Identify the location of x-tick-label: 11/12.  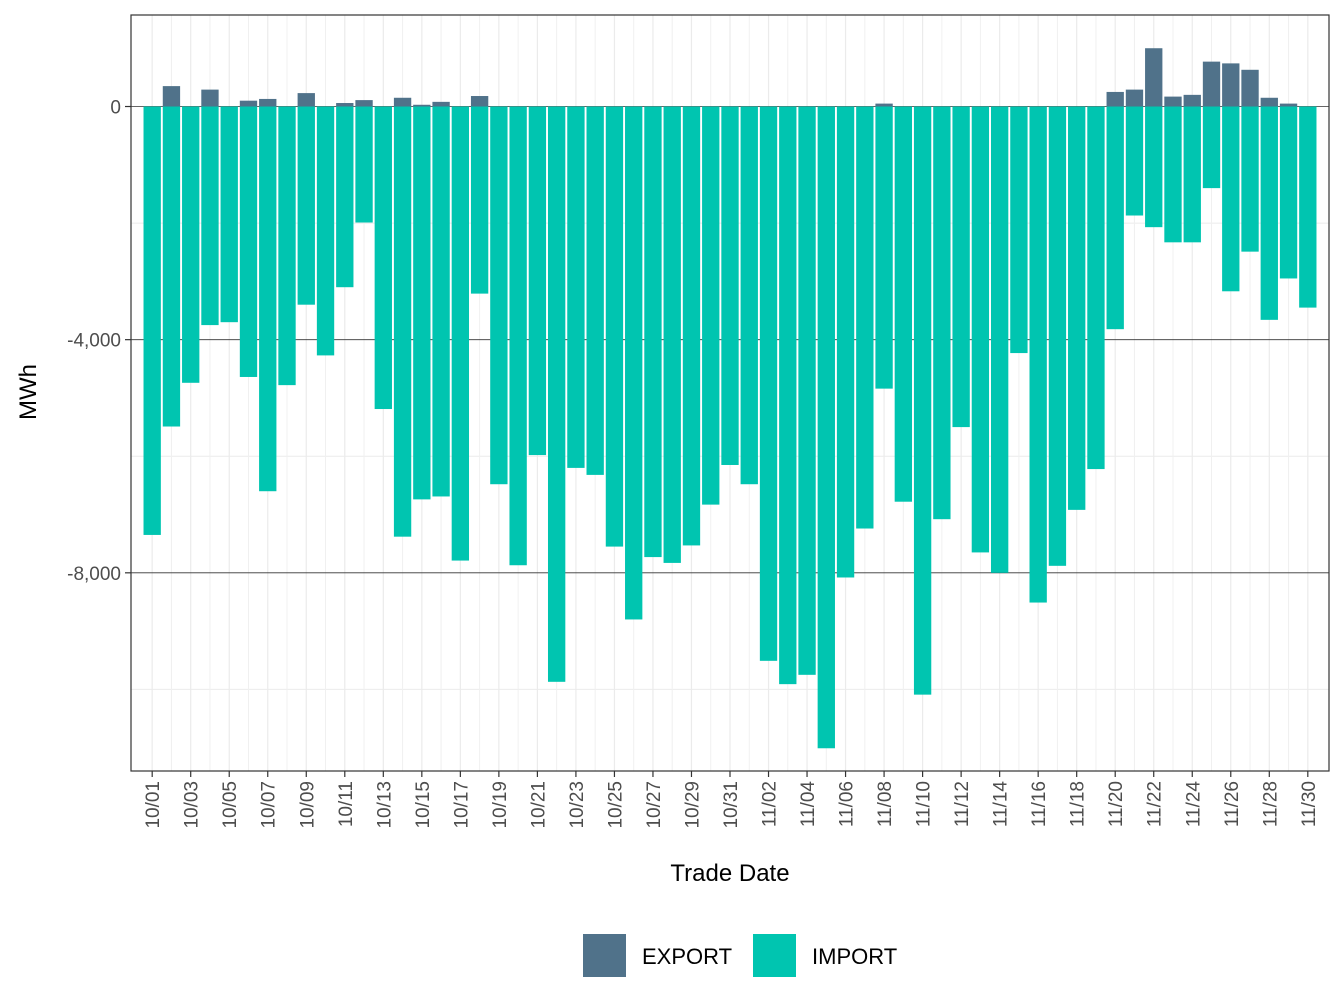
(962, 804).